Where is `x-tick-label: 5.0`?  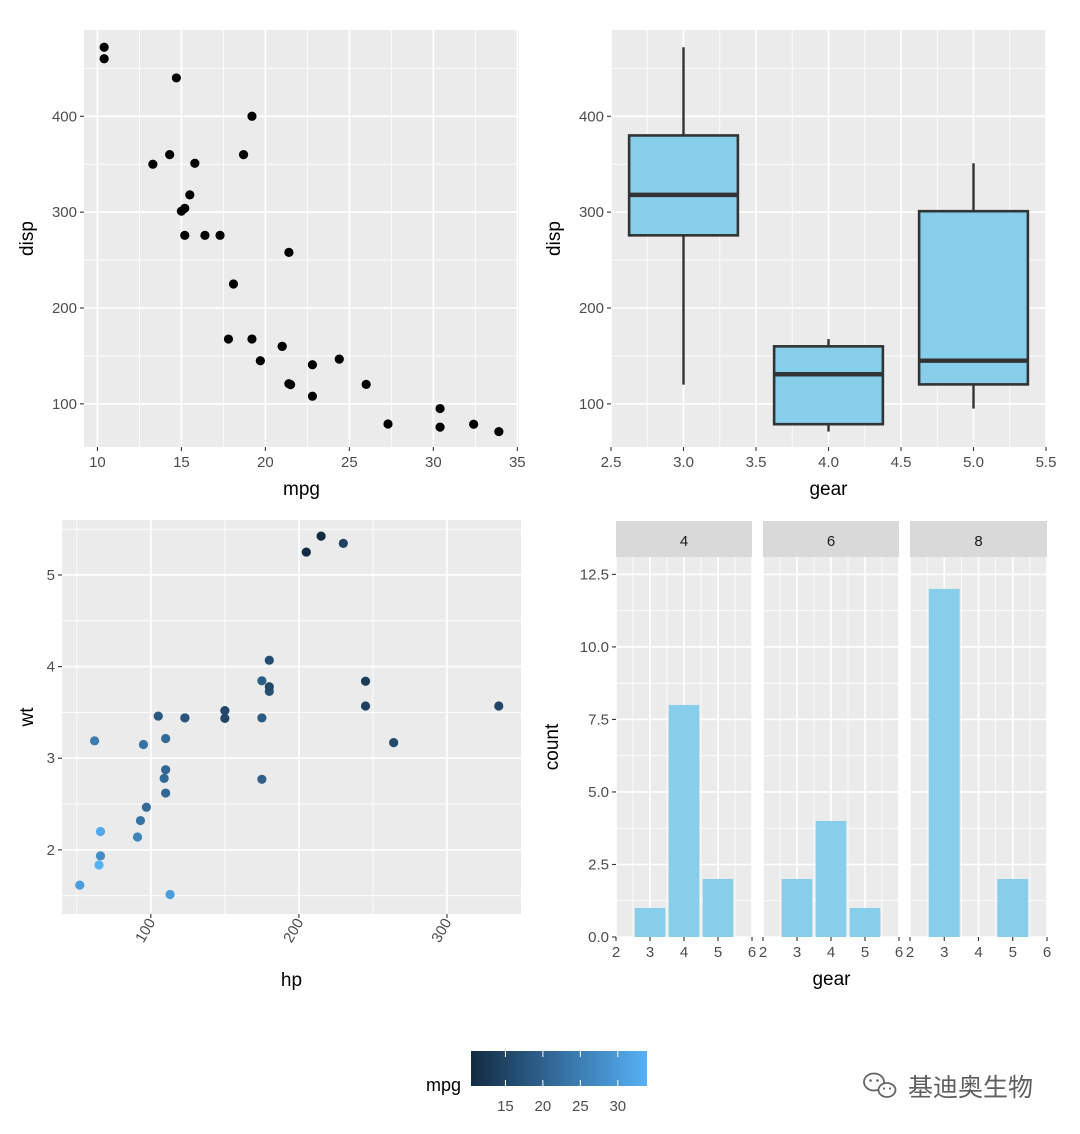 x-tick-label: 5.0 is located at coordinates (973, 462).